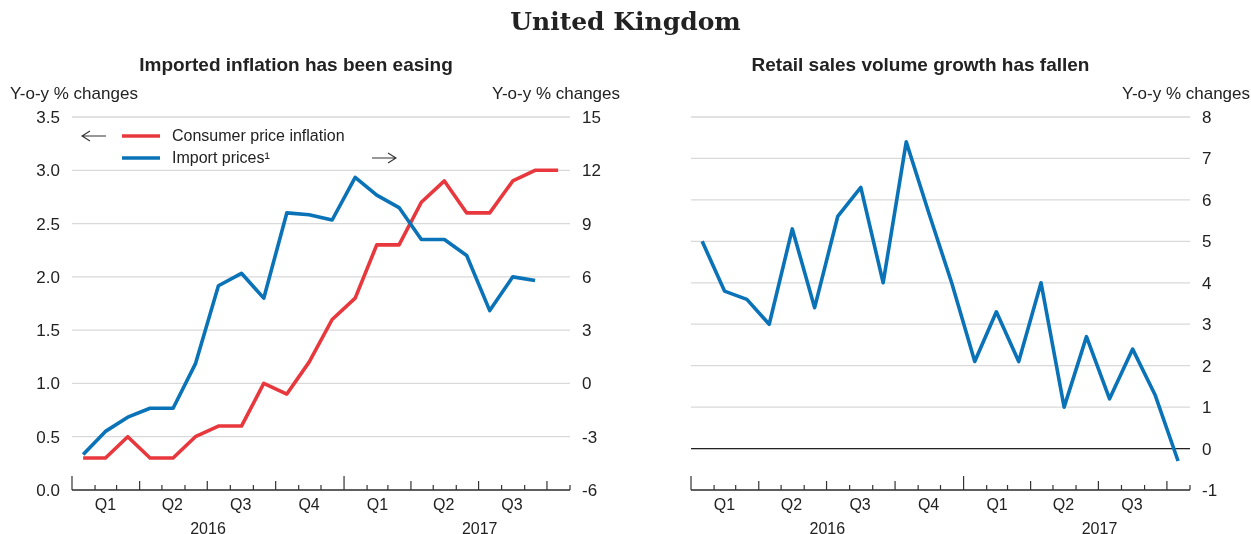  Describe the element at coordinates (625, 21) in the screenshot. I see `text: United Kingdom` at that location.